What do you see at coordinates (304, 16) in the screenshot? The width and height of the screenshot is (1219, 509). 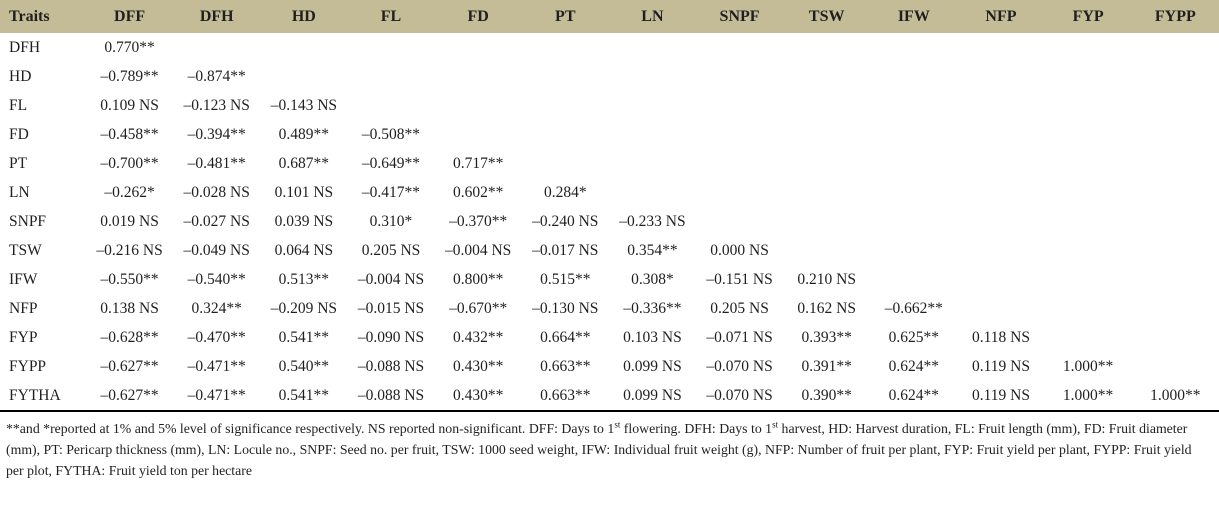 I see `column-header-hd: HD` at bounding box center [304, 16].